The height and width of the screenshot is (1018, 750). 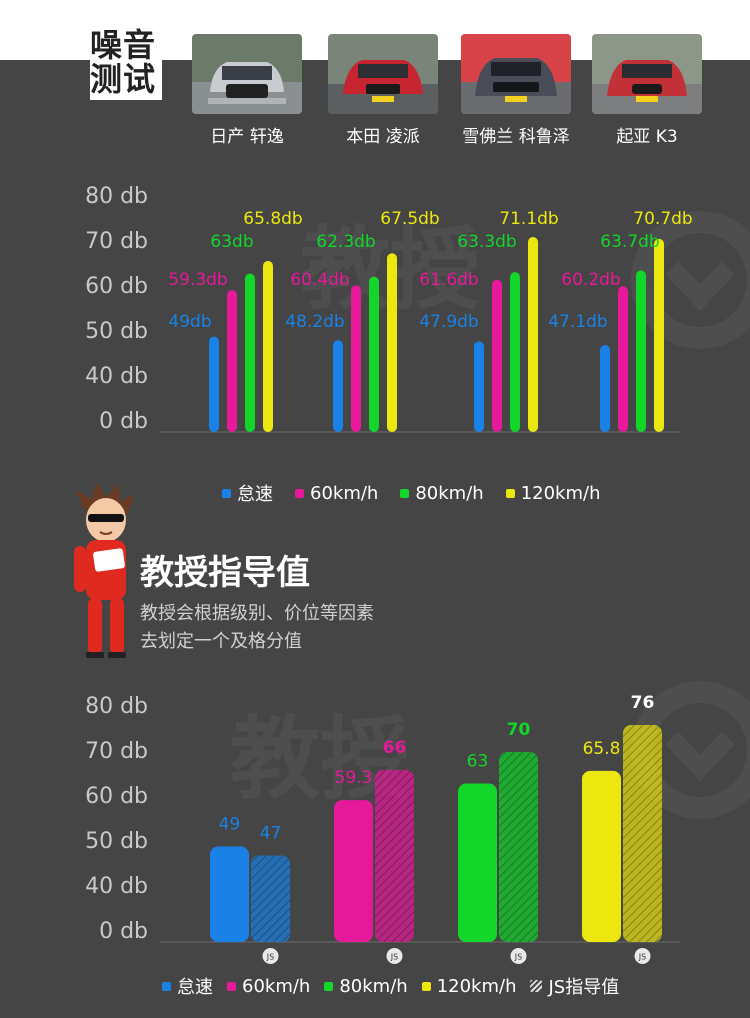 What do you see at coordinates (395, 748) in the screenshot?
I see `chart2-guide-label: 66` at bounding box center [395, 748].